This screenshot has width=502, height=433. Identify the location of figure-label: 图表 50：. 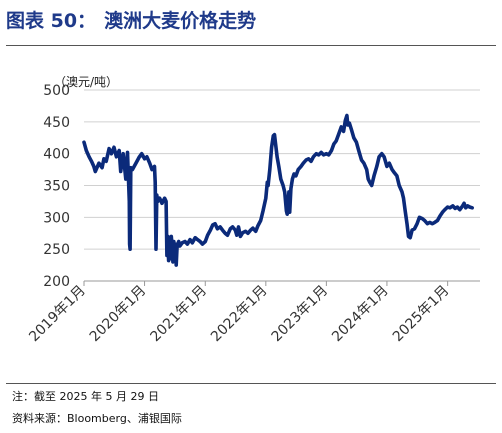
(51, 20).